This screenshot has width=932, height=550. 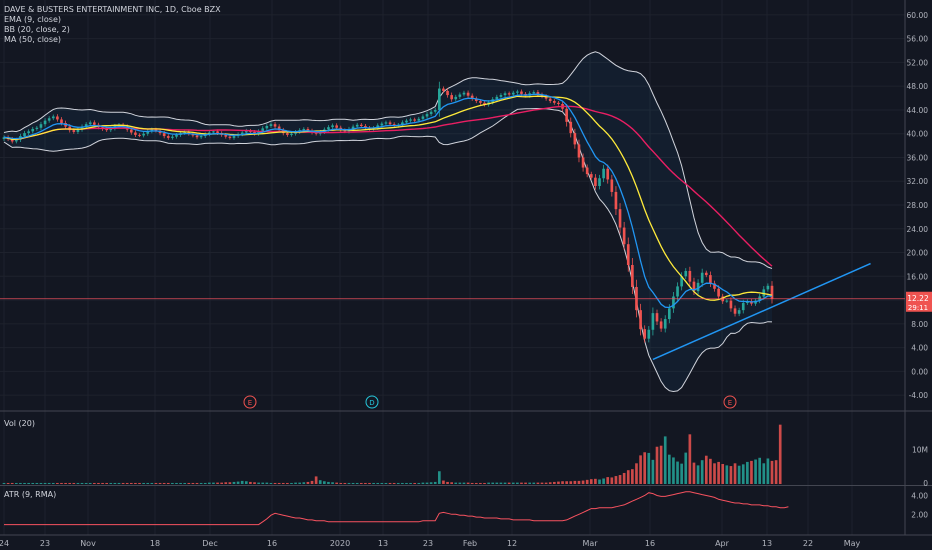 What do you see at coordinates (19, 423) in the screenshot?
I see `volume-indicator-label: Vol (20)` at bounding box center [19, 423].